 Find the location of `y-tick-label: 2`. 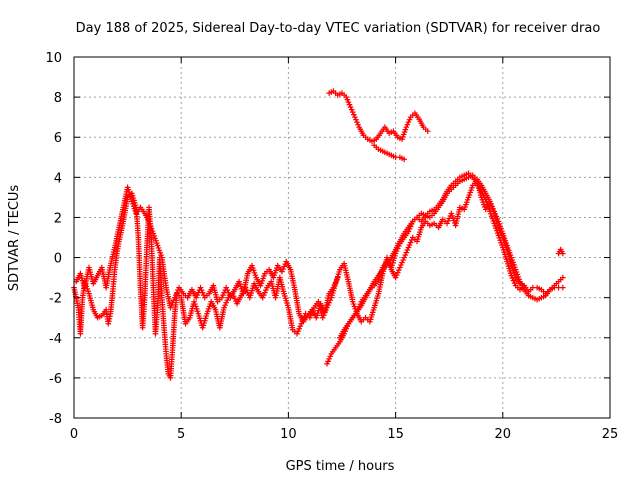

y-tick-label: 2 is located at coordinates (58, 218).